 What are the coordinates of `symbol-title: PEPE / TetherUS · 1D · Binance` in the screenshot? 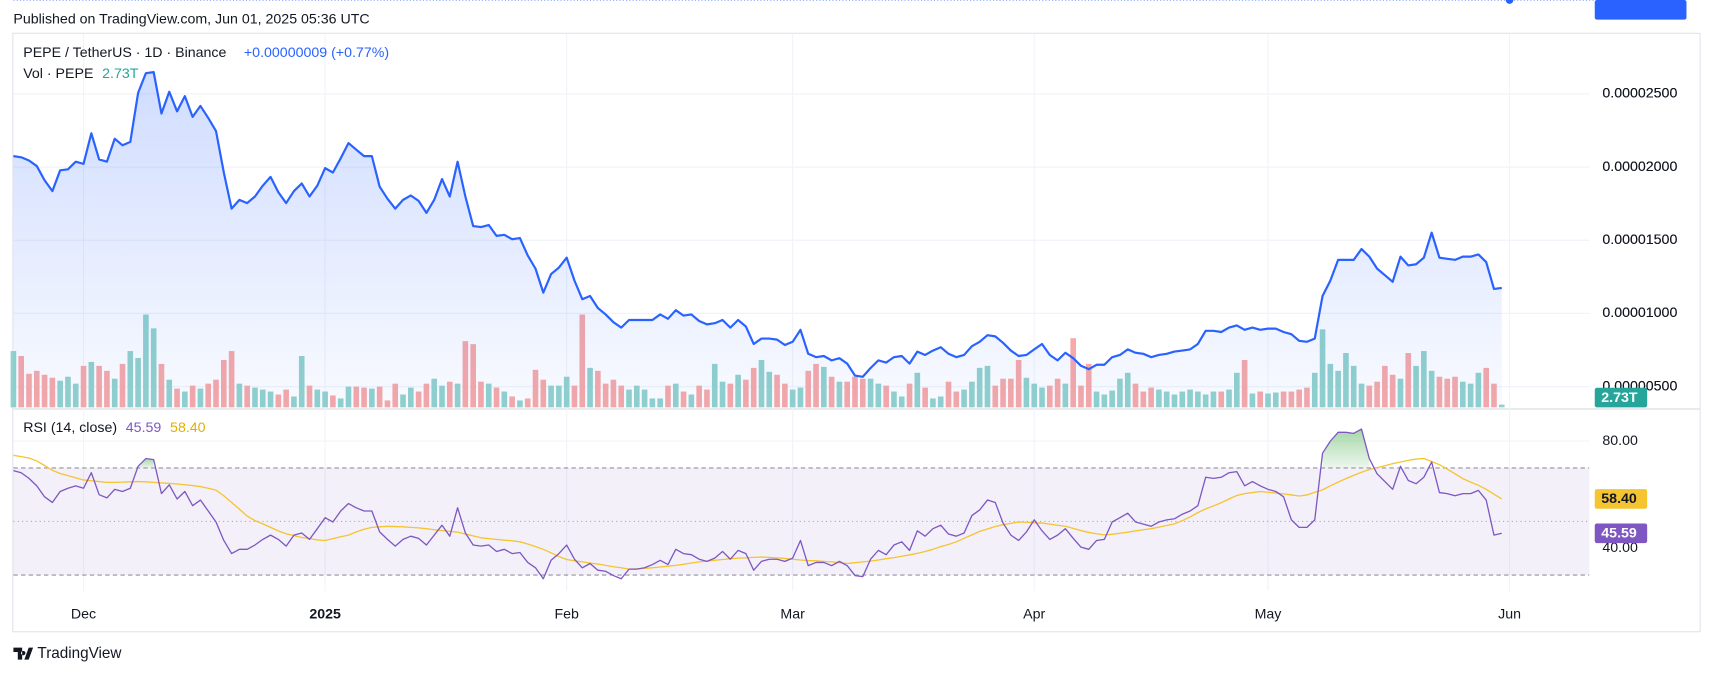 It's located at (124, 53).